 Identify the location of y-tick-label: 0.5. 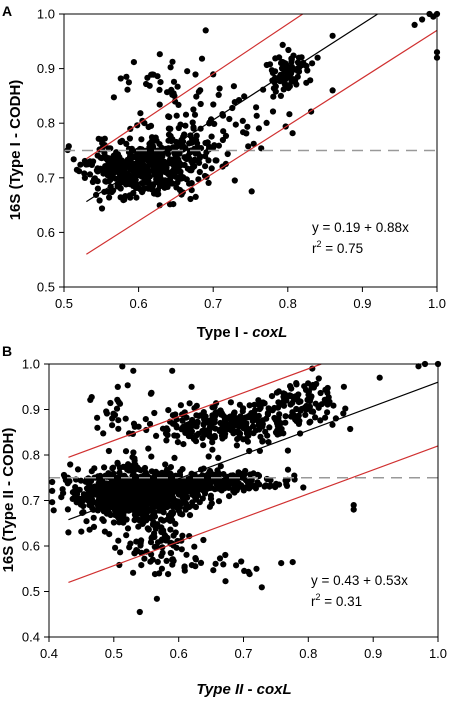
(46, 287).